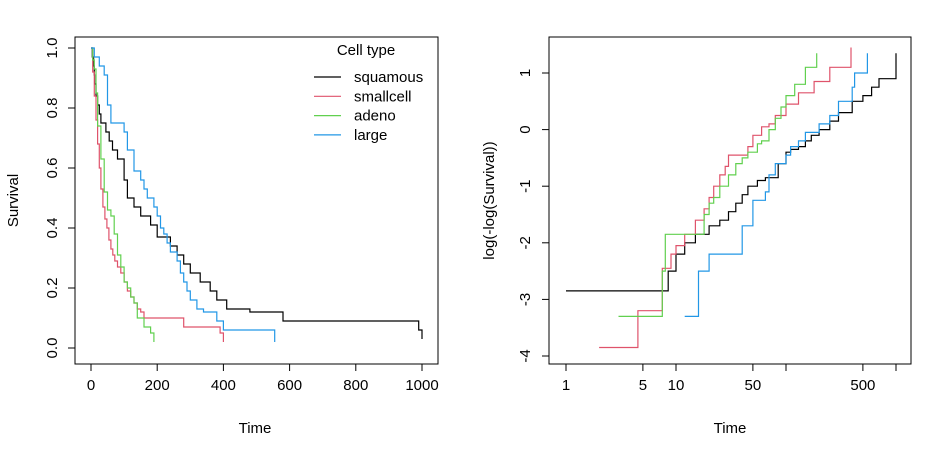 The height and width of the screenshot is (458, 945). I want to click on legend-label-large: large, so click(370, 135).